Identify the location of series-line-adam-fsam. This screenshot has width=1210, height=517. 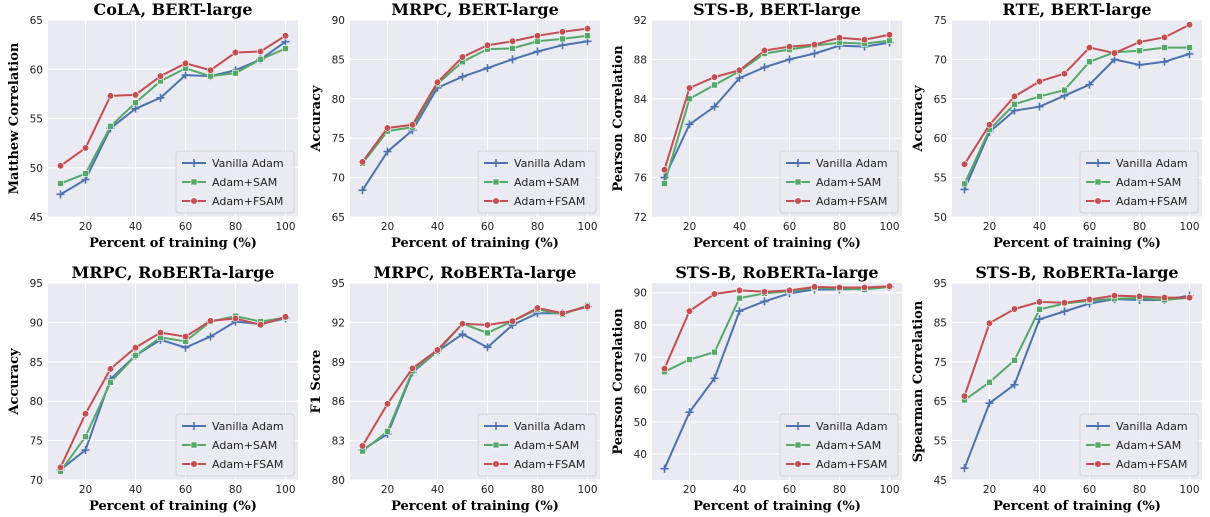
(474, 376).